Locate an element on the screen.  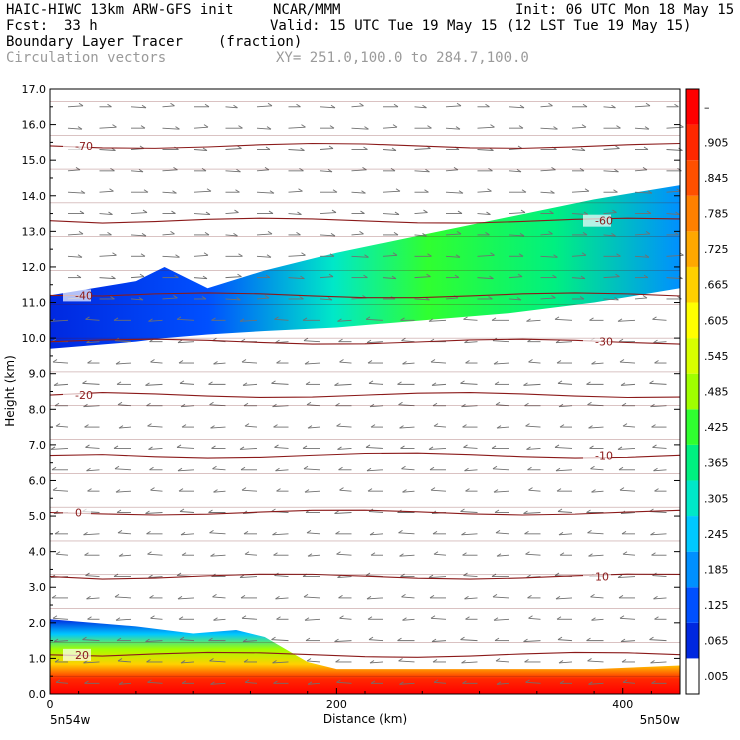
colorbar-label: .725 is located at coordinates (716, 249).